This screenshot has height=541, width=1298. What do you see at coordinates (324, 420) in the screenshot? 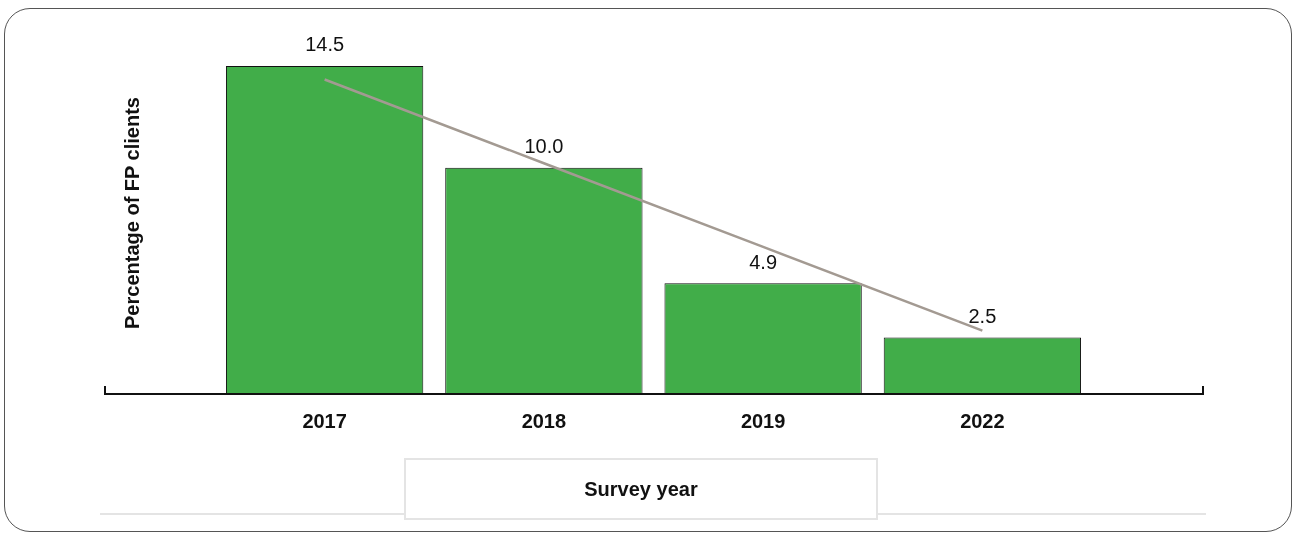
I see `x-tick-label: 2017` at bounding box center [324, 420].